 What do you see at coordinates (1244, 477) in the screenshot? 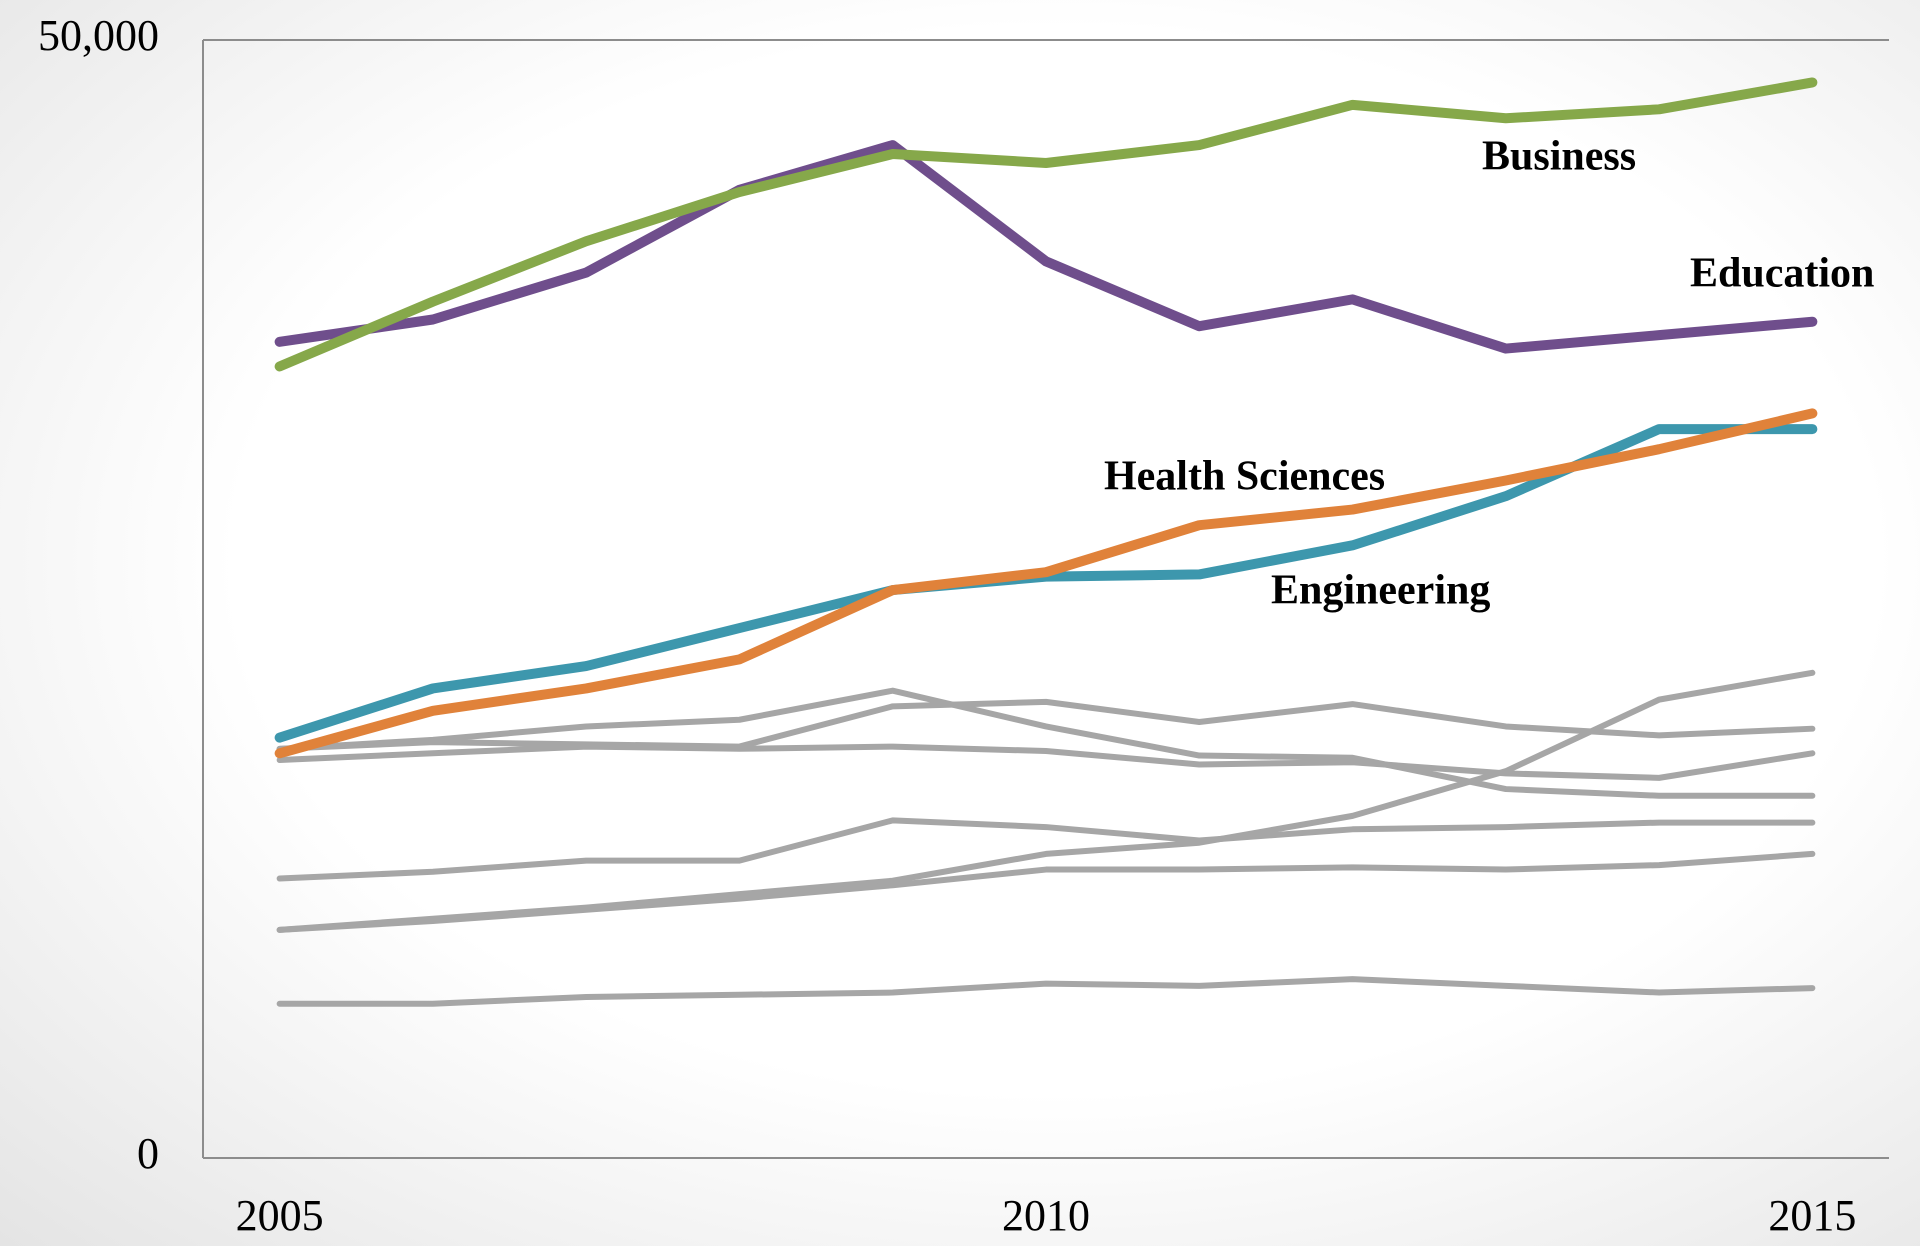
I see `series-label: Health Sciences` at bounding box center [1244, 477].